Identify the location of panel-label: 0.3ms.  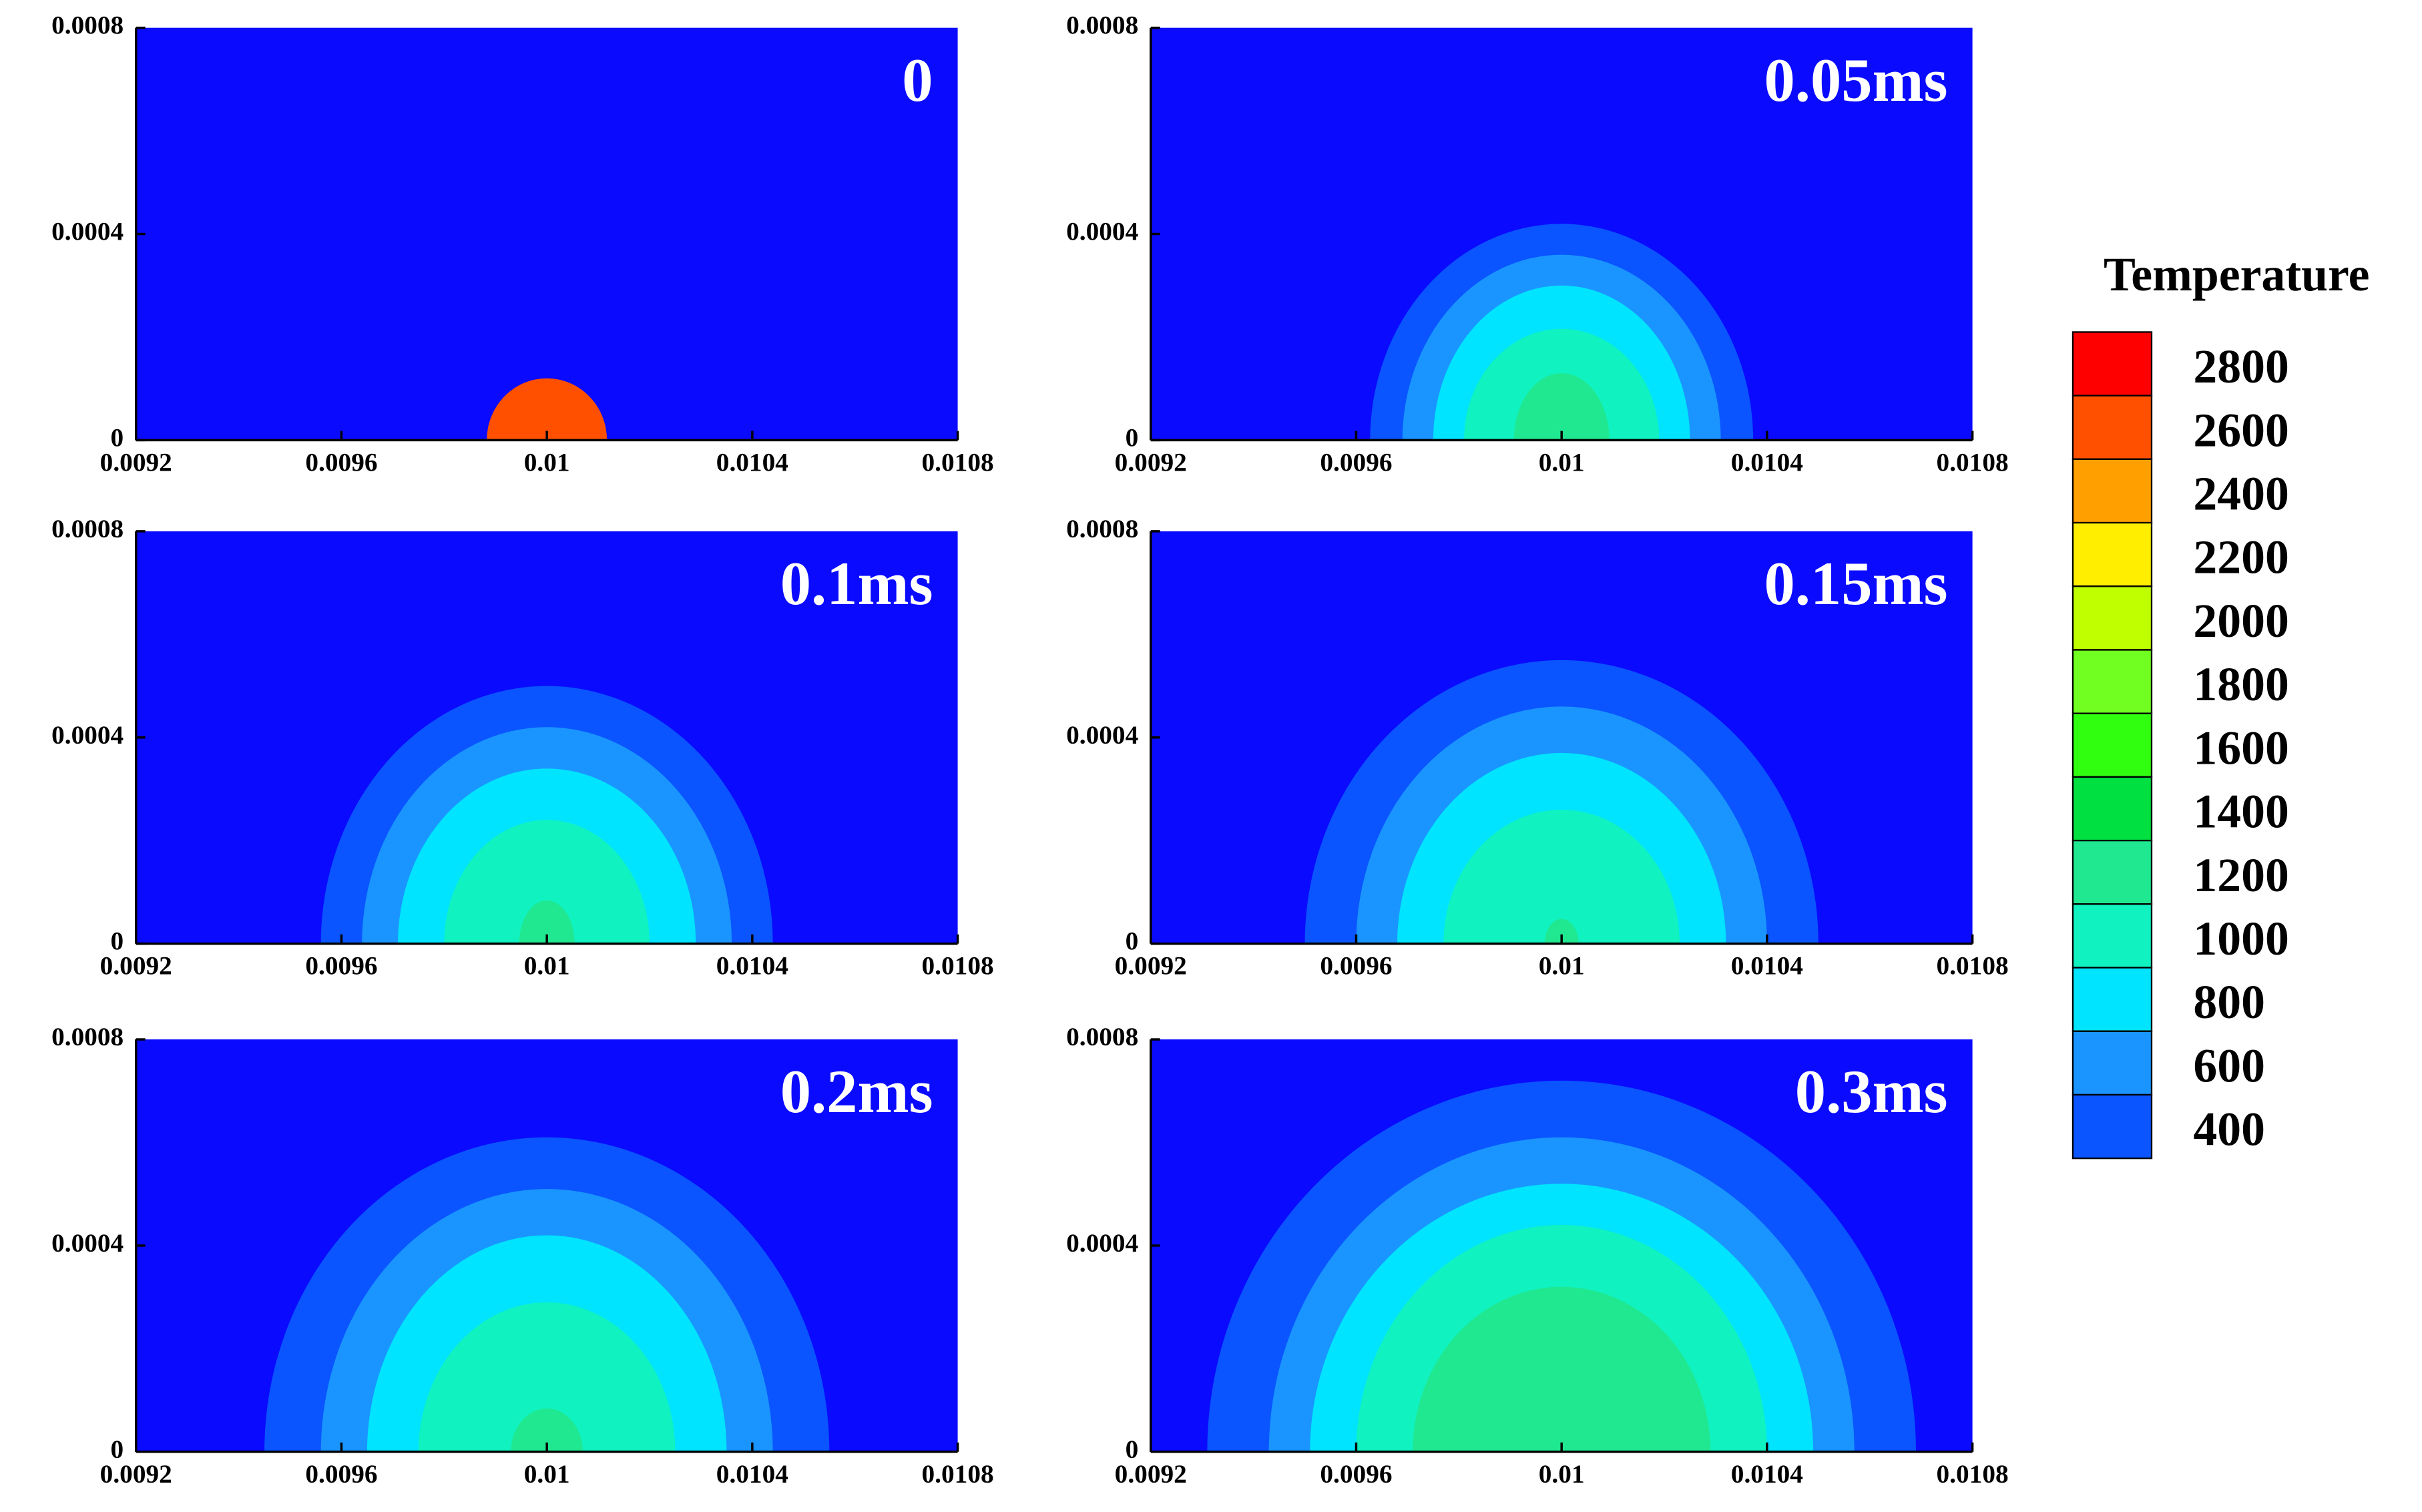
(1872, 1092).